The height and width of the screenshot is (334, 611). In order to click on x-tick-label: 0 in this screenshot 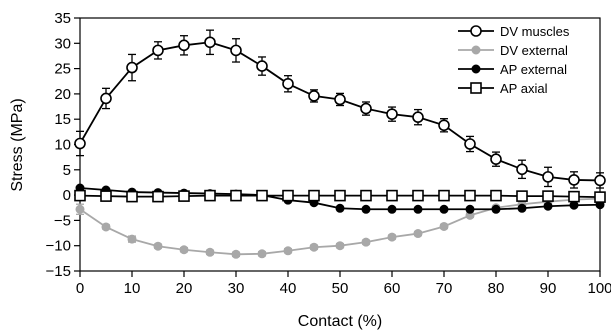, I will do `click(80, 288)`.